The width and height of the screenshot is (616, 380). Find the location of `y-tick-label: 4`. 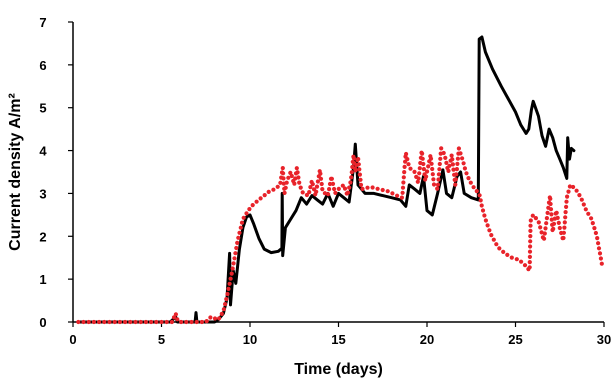

y-tick-label: 4 is located at coordinates (43, 151).